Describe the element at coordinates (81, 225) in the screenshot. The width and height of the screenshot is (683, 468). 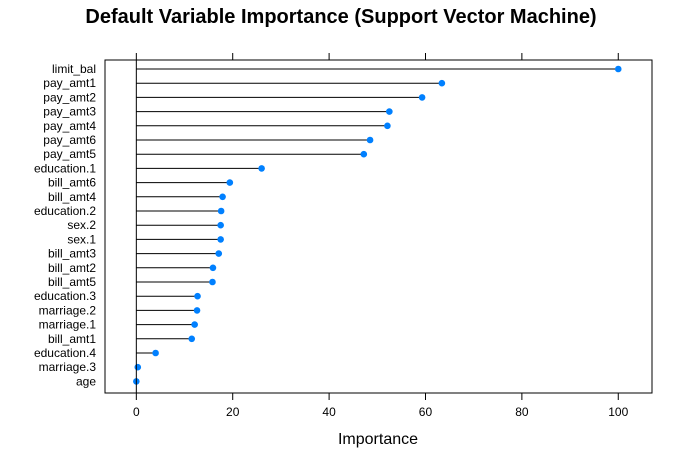
I see `category-label: sex.2` at that location.